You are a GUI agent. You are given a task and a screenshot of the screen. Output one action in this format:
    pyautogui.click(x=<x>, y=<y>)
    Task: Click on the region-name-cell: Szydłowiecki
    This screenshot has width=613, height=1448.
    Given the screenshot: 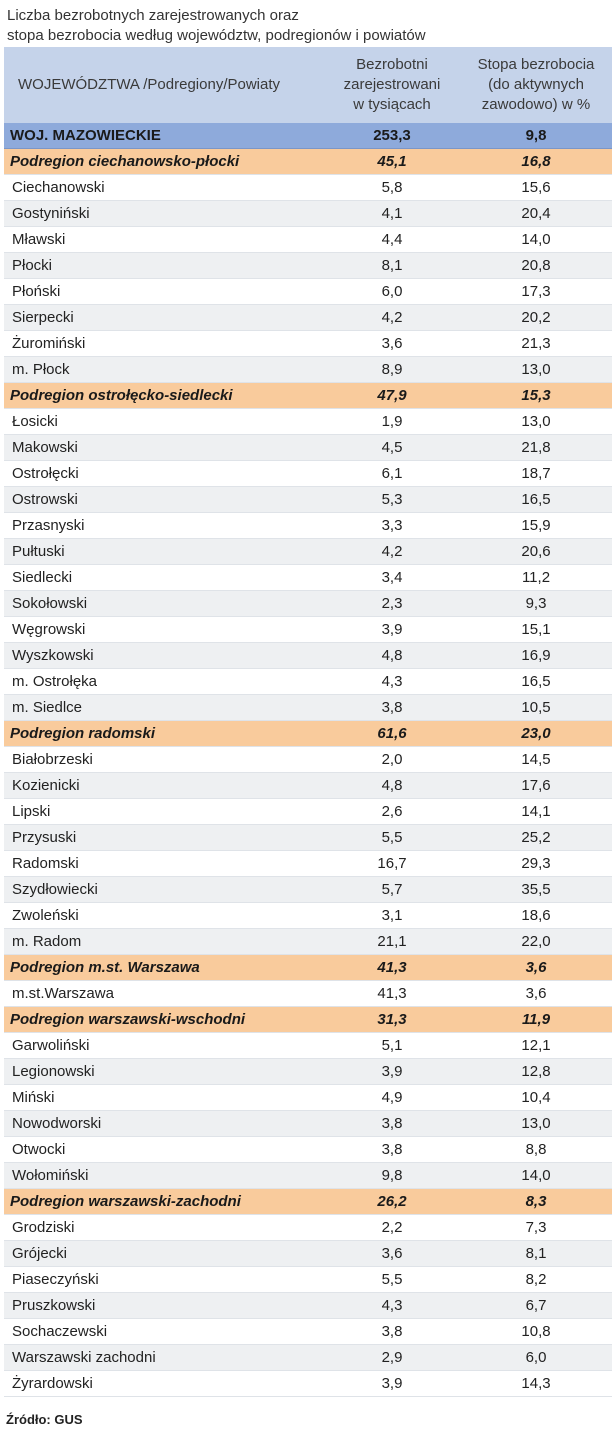 What is the action you would take?
    pyautogui.click(x=164, y=889)
    